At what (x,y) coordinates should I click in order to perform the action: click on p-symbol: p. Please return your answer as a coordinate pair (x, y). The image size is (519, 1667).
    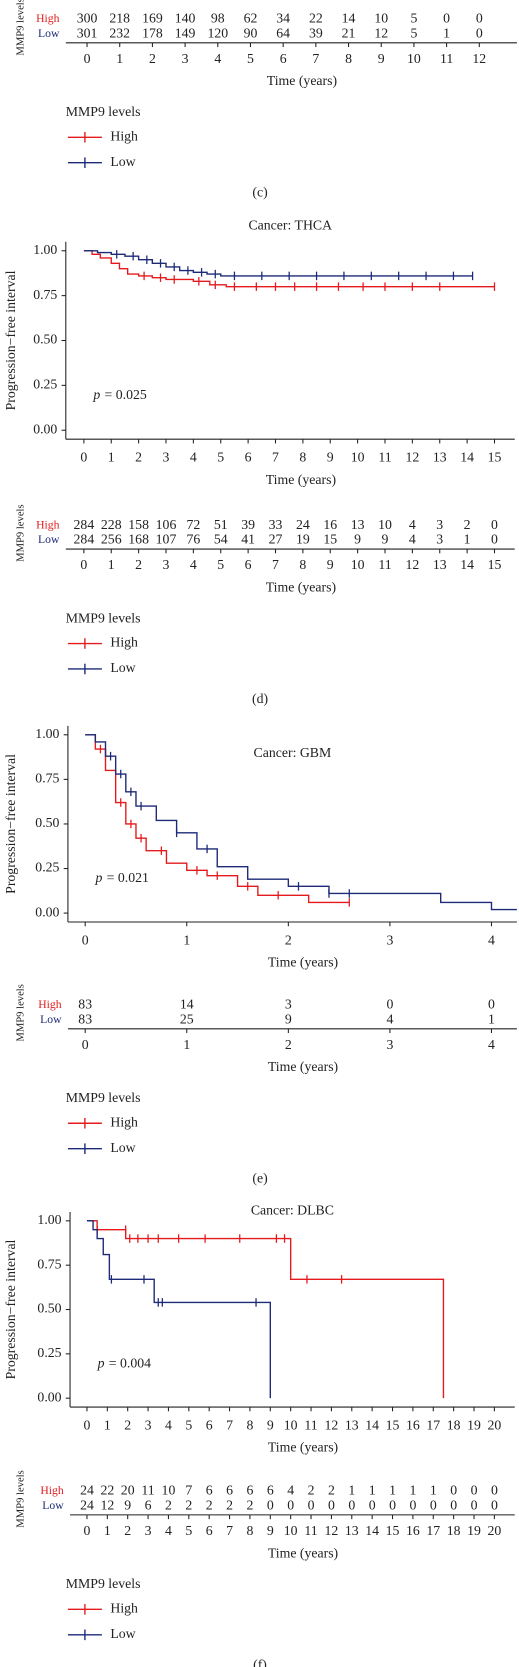
    Looking at the image, I should click on (101, 1363).